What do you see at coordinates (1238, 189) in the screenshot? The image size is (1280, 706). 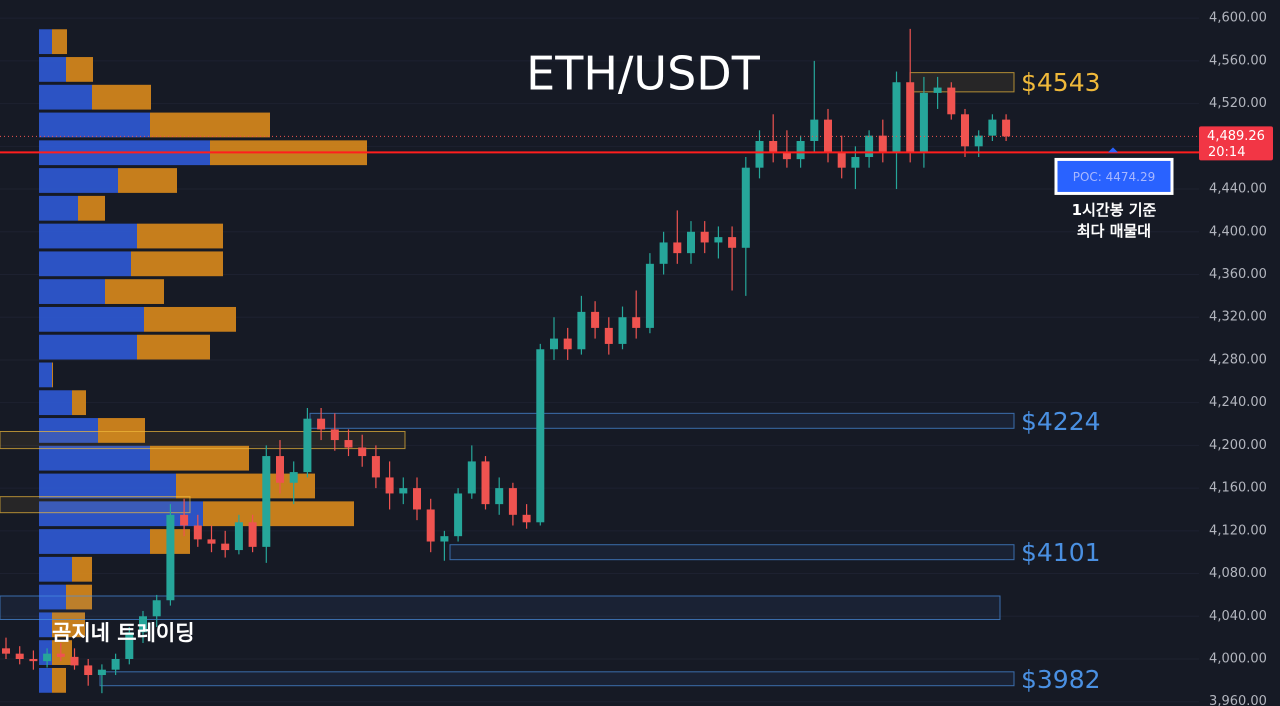 I see `y-tick-label: 4,440.00` at bounding box center [1238, 189].